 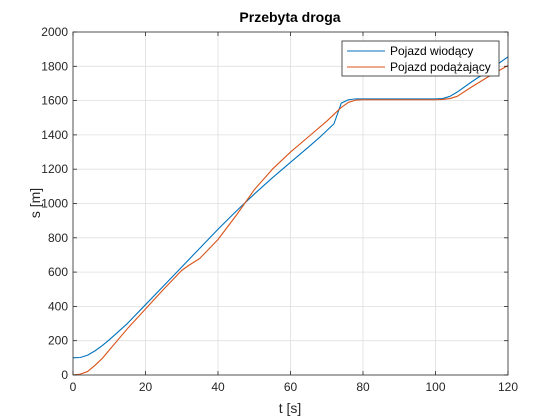 What do you see at coordinates (146, 387) in the screenshot?
I see `x-tick-label: 20` at bounding box center [146, 387].